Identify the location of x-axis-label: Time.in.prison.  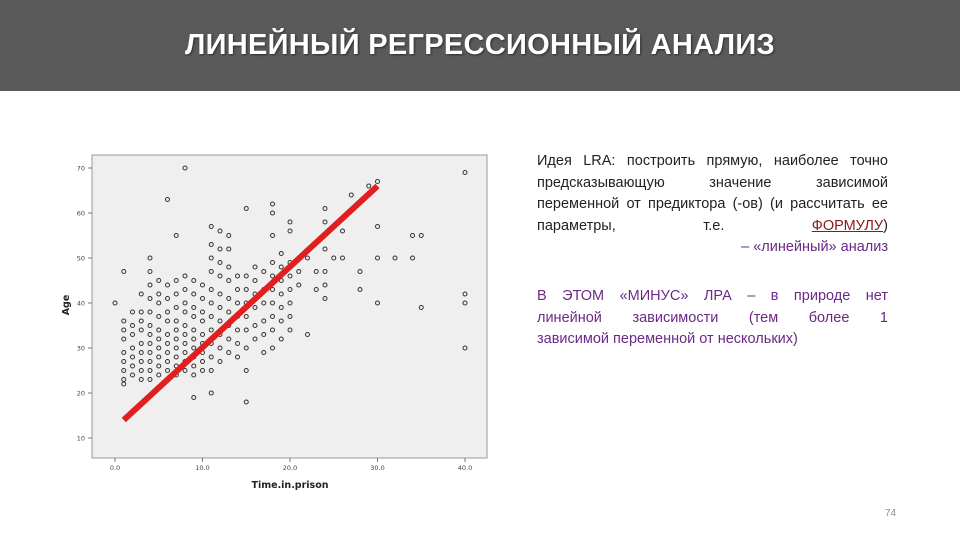
(289, 485).